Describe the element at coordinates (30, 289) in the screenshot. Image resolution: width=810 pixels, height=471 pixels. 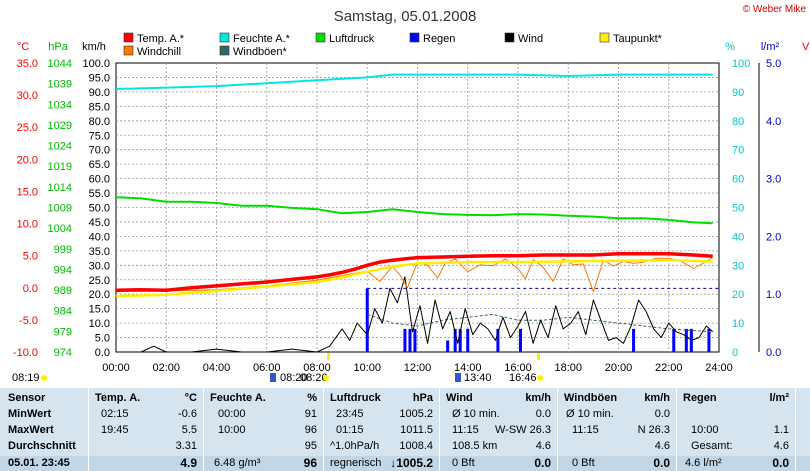
I see `tick-label-celsius: 0.0` at that location.